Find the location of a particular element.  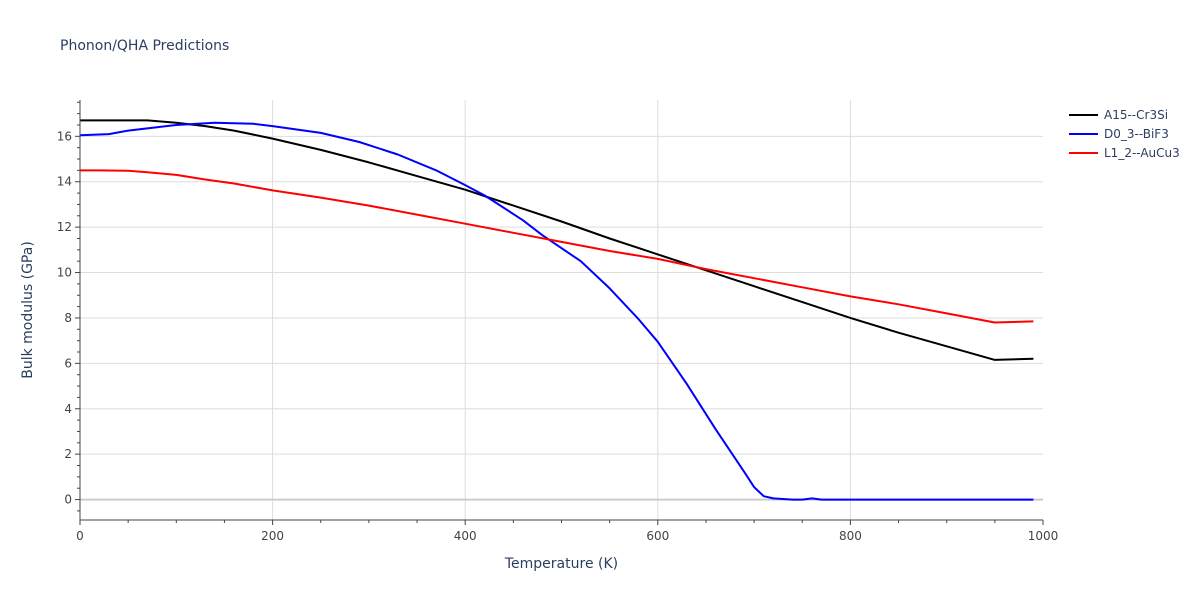

legend-label: D0_3--BiF3 is located at coordinates (1136, 134).